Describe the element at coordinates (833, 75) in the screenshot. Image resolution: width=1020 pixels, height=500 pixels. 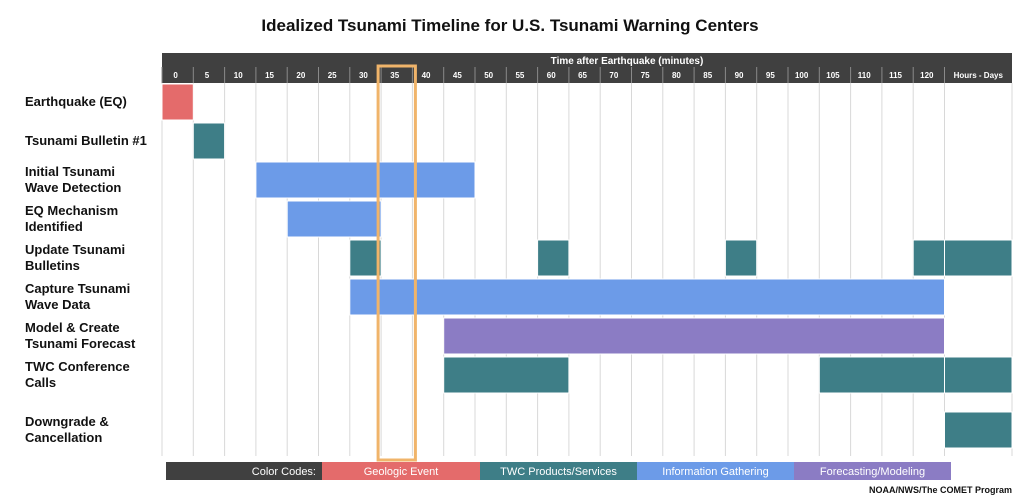
I see `x-tick-label: 105` at that location.